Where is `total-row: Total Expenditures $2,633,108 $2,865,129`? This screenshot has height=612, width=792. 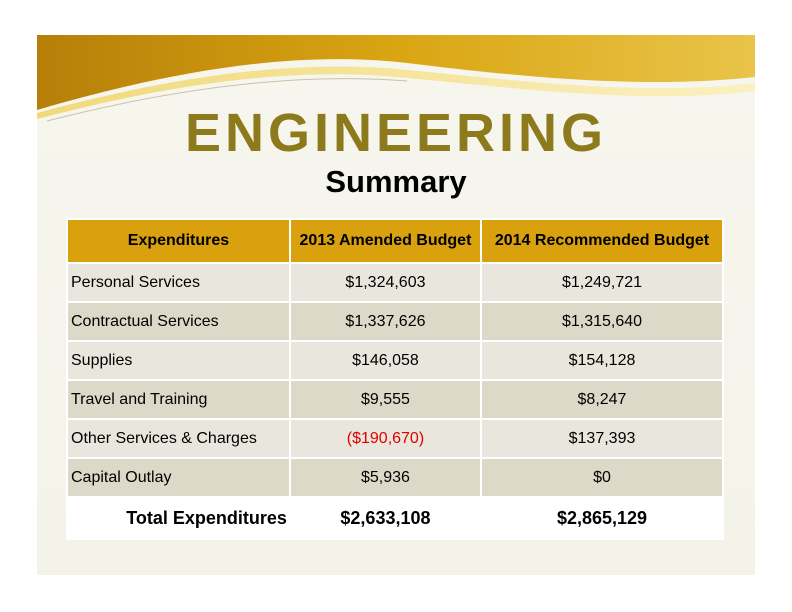 total-row: Total Expenditures $2,633,108 $2,865,129 is located at coordinates (395, 518).